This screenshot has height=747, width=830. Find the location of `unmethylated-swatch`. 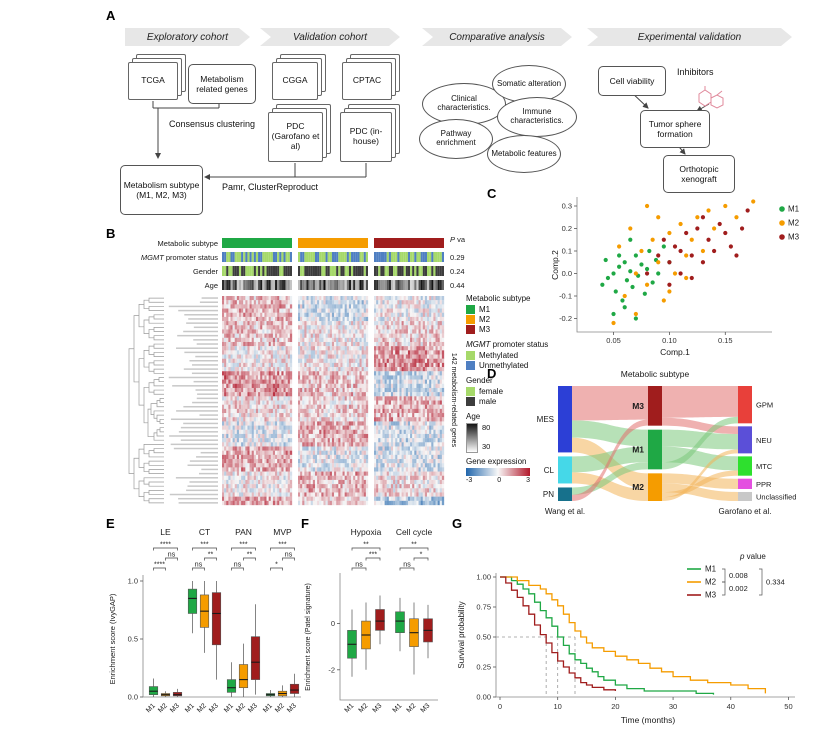

unmethylated-swatch is located at coordinates (470, 365).